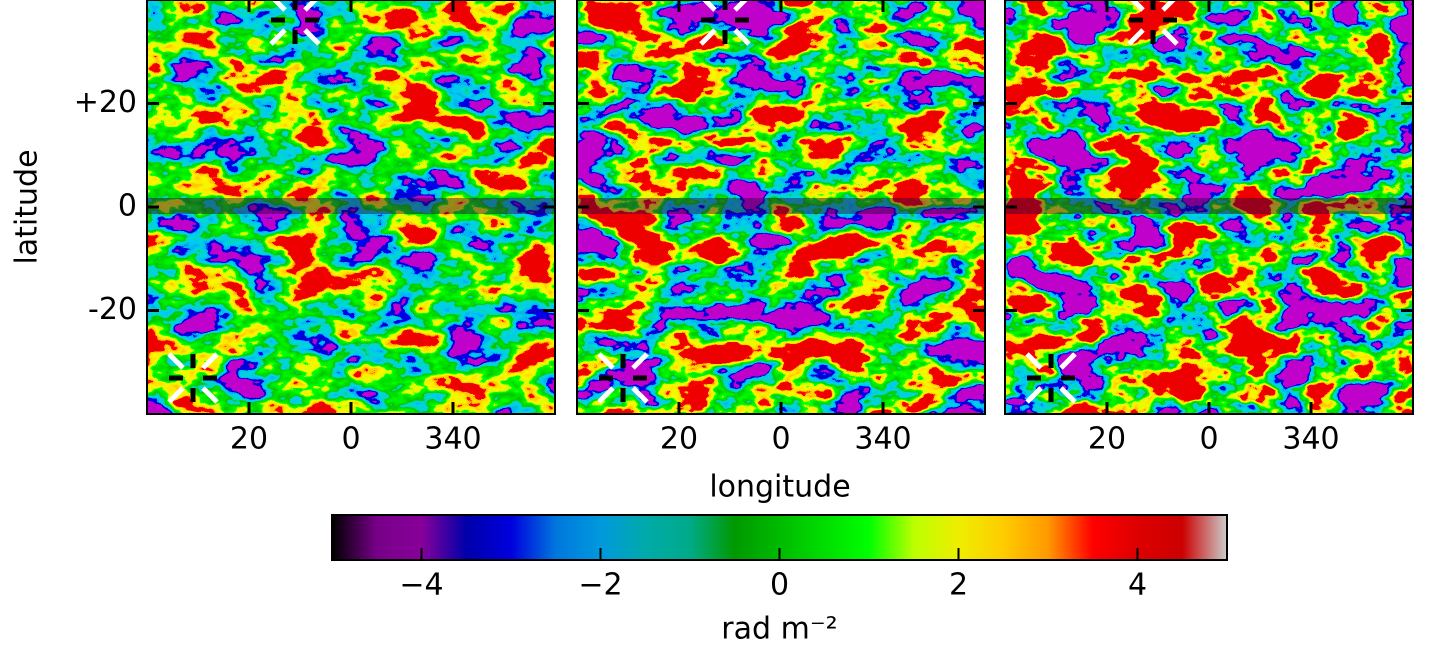 This screenshot has width=1432, height=655. What do you see at coordinates (27, 206) in the screenshot?
I see `y-axis-label: latitude` at bounding box center [27, 206].